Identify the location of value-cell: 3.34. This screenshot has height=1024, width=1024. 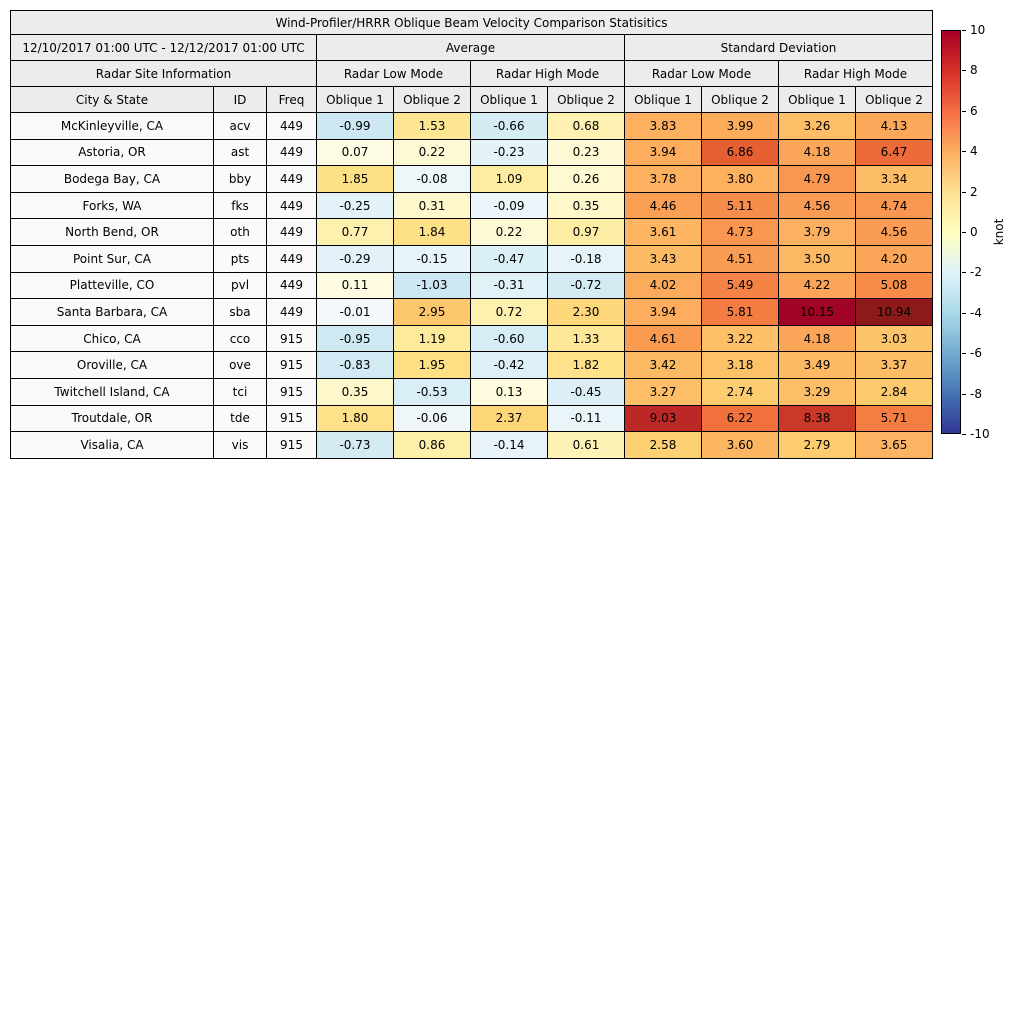
(894, 179).